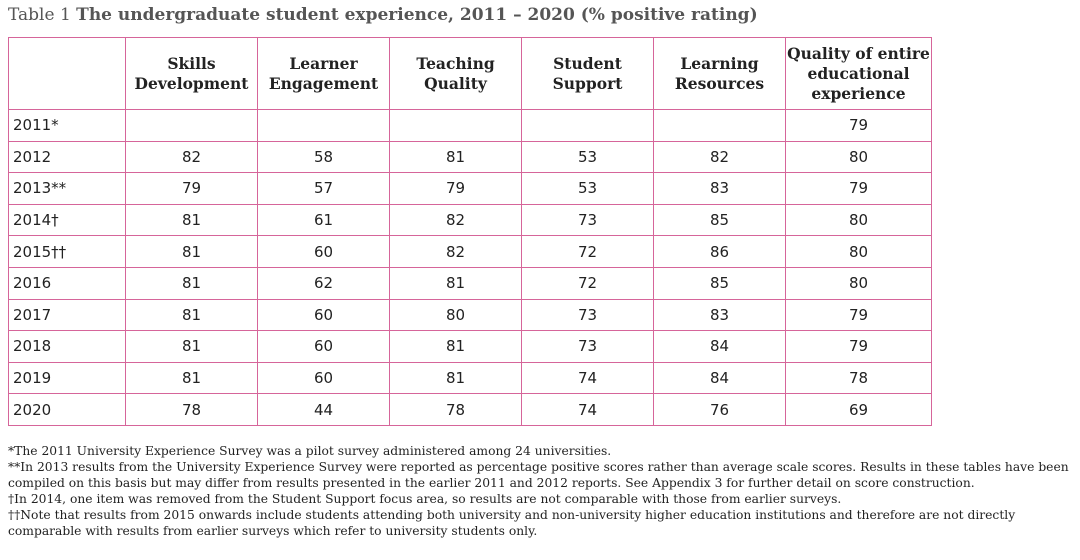  What do you see at coordinates (858, 409) in the screenshot?
I see `value-cell: 69` at bounding box center [858, 409].